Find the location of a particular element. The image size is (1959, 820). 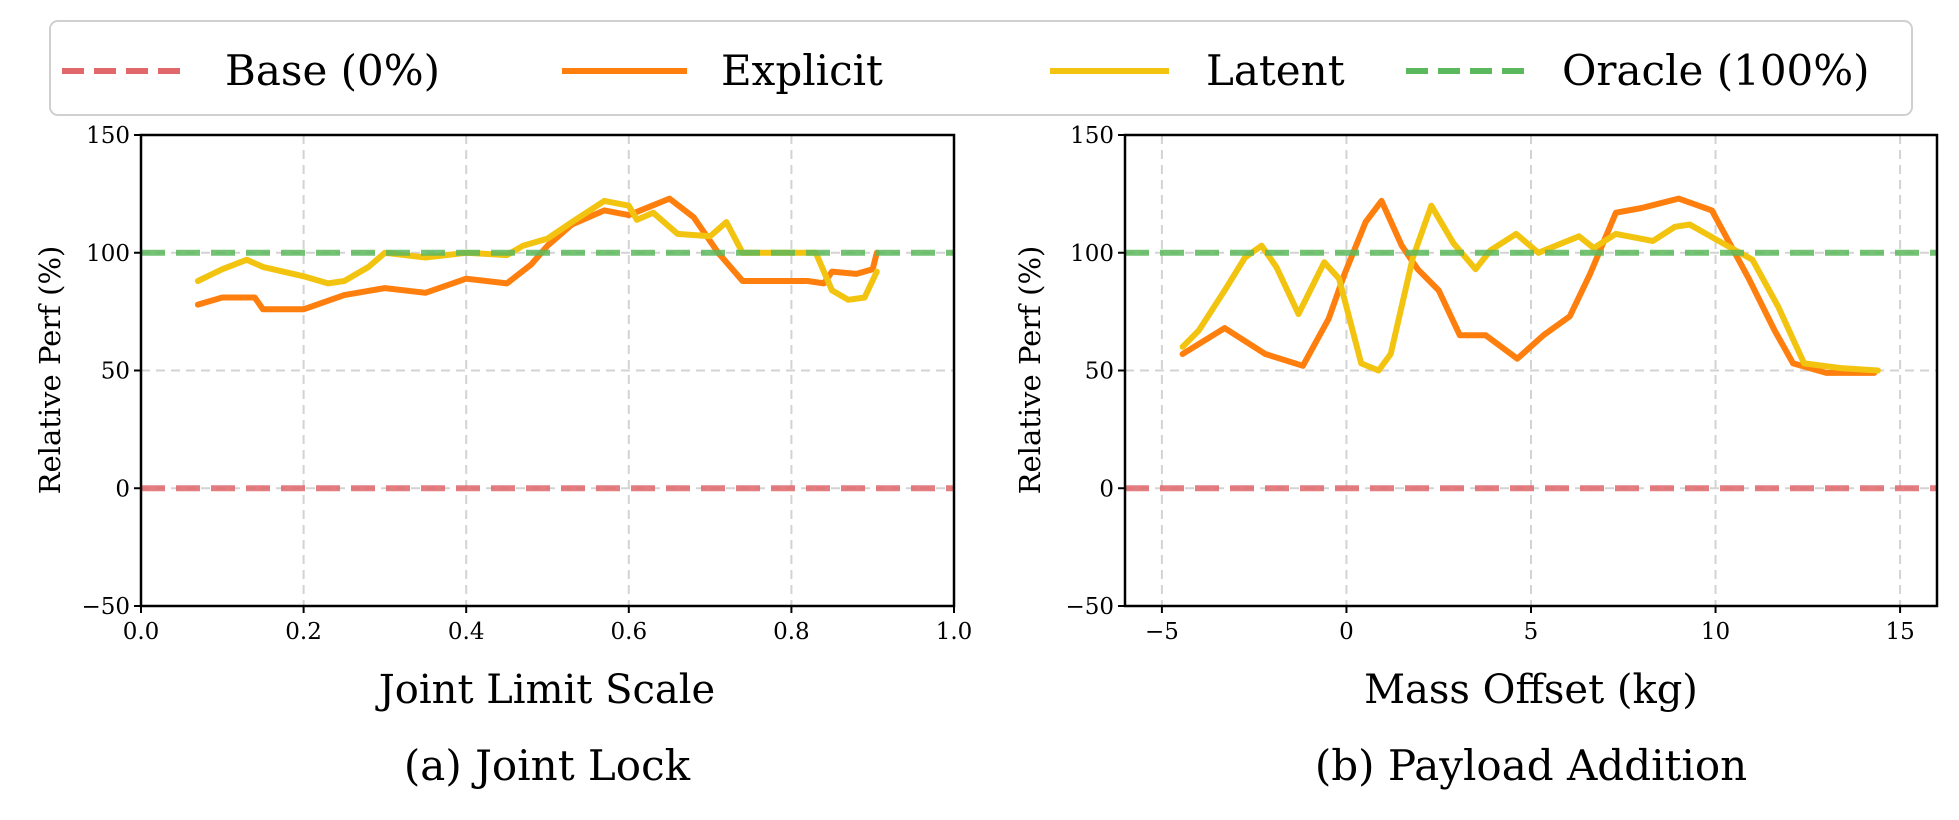

x-axis-label-joint-lock: Joint Limit Scale is located at coordinates (545, 690).